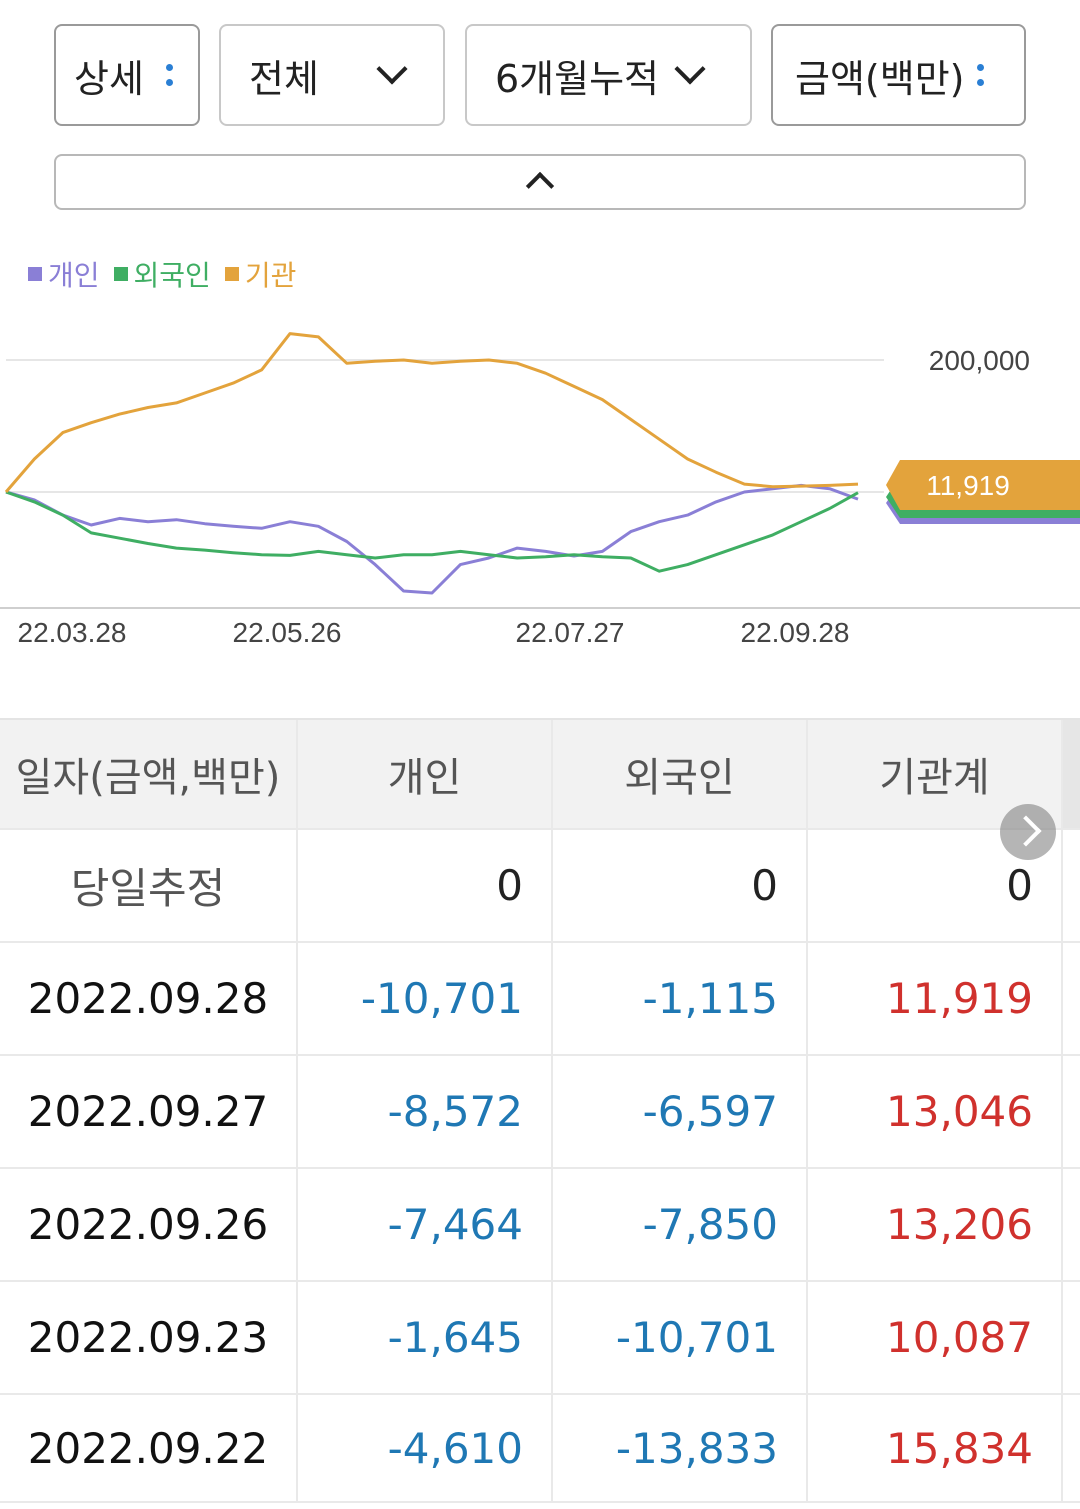 This screenshot has width=1080, height=1509. Describe the element at coordinates (680, 774) in the screenshot. I see `header-foreign: 외국인` at that location.